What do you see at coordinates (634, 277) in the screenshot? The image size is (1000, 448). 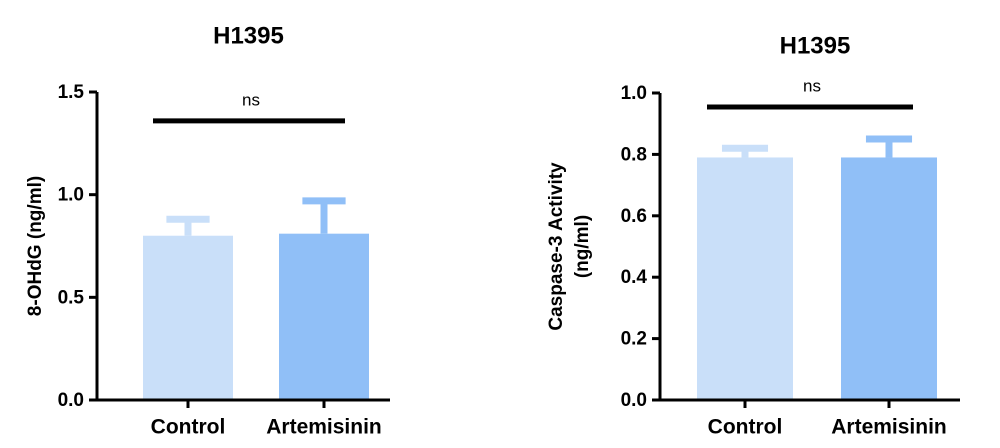 I see `y-tick-label: 0.4` at bounding box center [634, 277].